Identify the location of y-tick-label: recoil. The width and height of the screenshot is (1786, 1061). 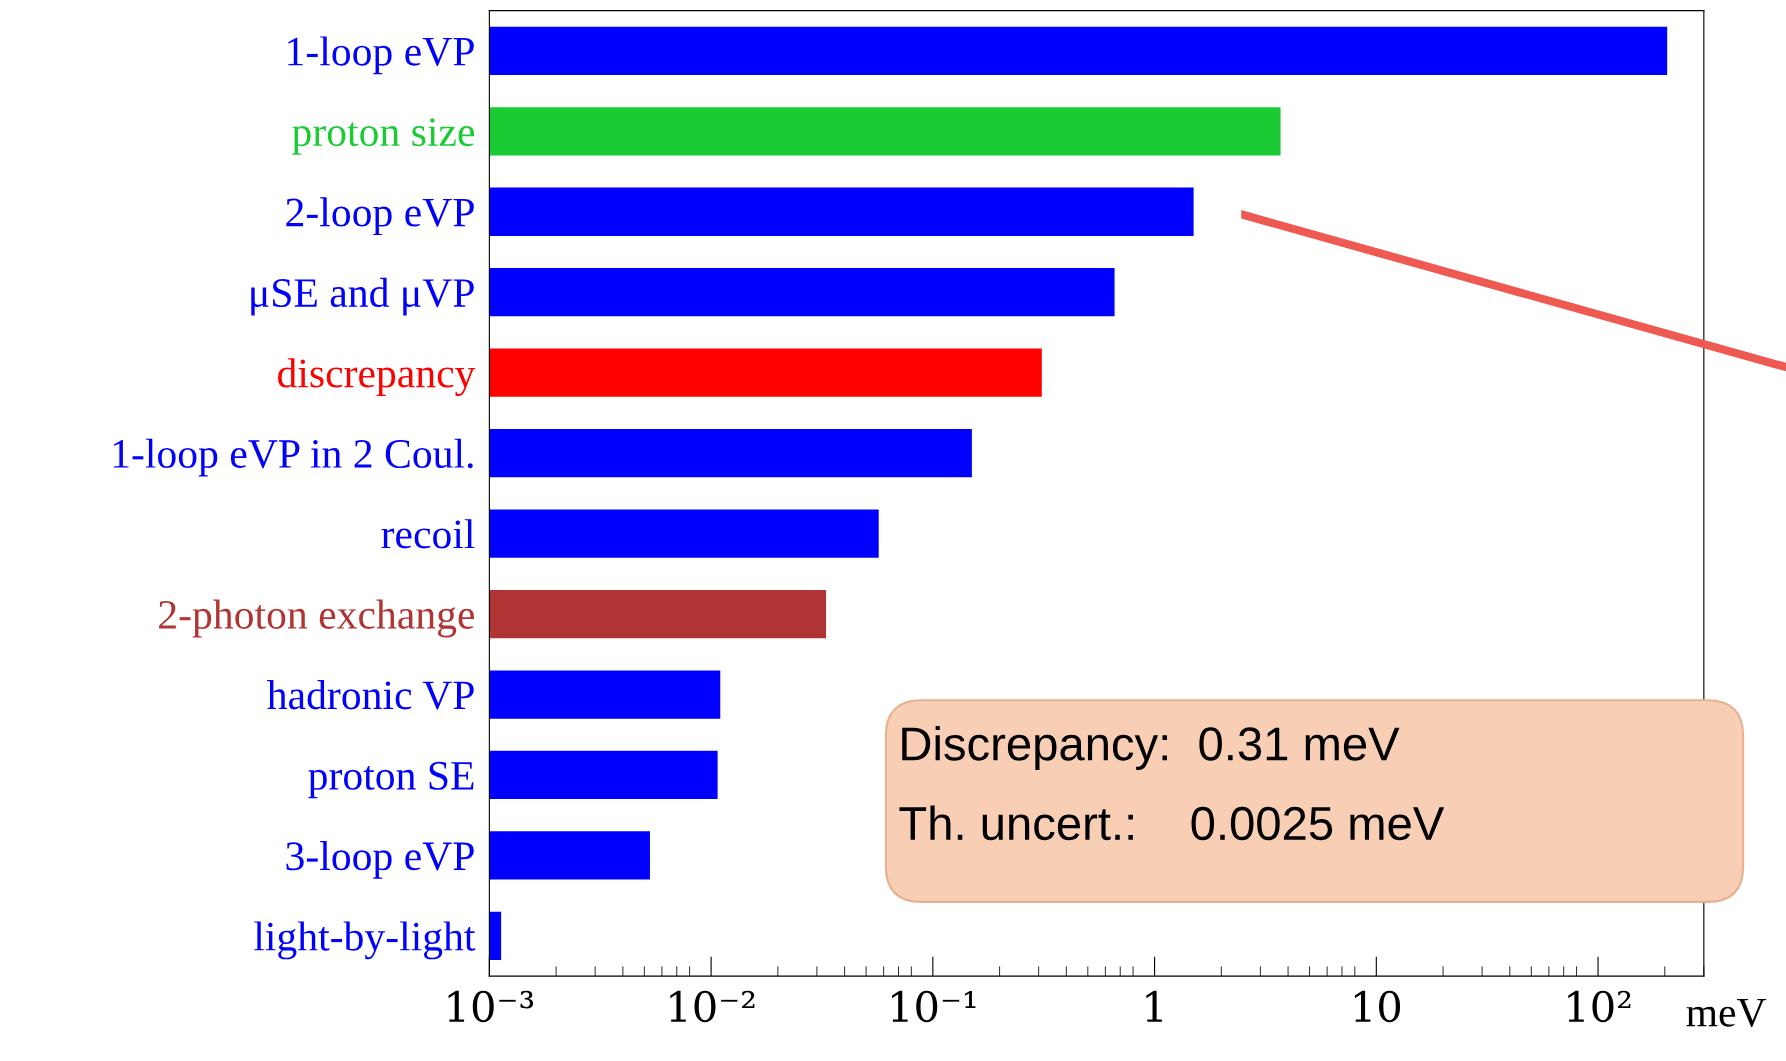
(428, 534).